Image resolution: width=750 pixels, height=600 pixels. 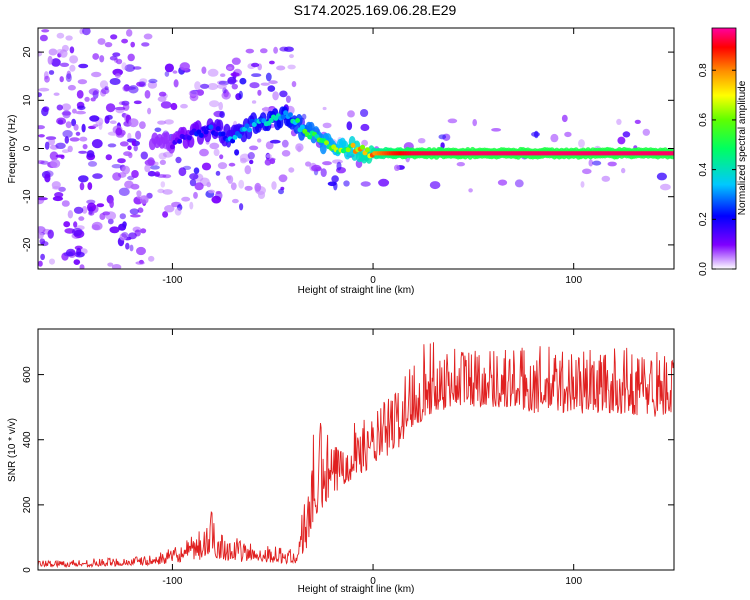 I want to click on colorbar-tick-label: 0.0, so click(x=703, y=269).